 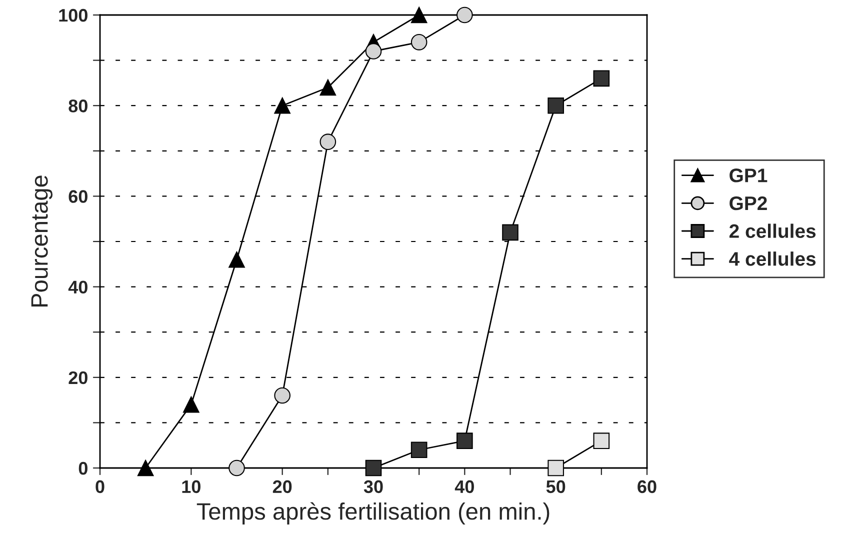 What do you see at coordinates (748, 203) in the screenshot?
I see `legend-label: GP2` at bounding box center [748, 203].